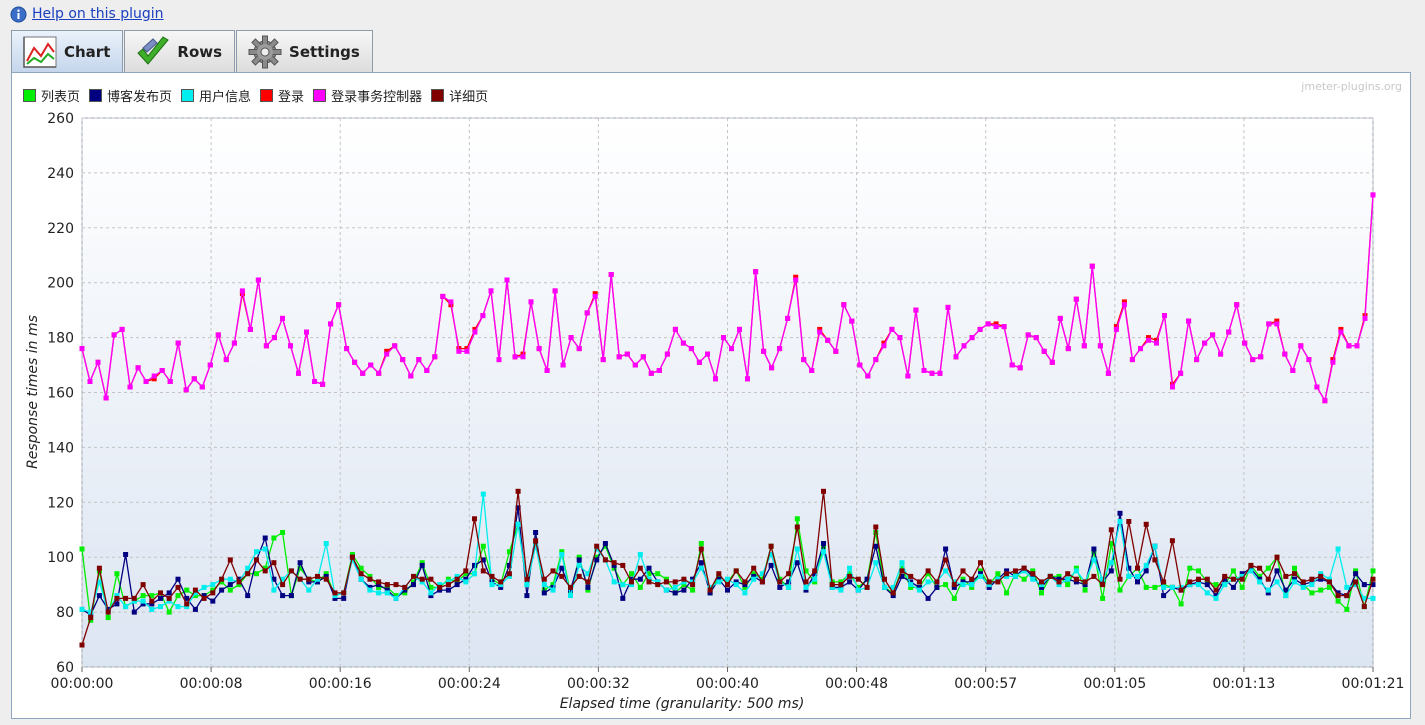 This screenshot has width=1425, height=725. Describe the element at coordinates (67, 51) in the screenshot. I see `tab-chart: Chart` at that location.